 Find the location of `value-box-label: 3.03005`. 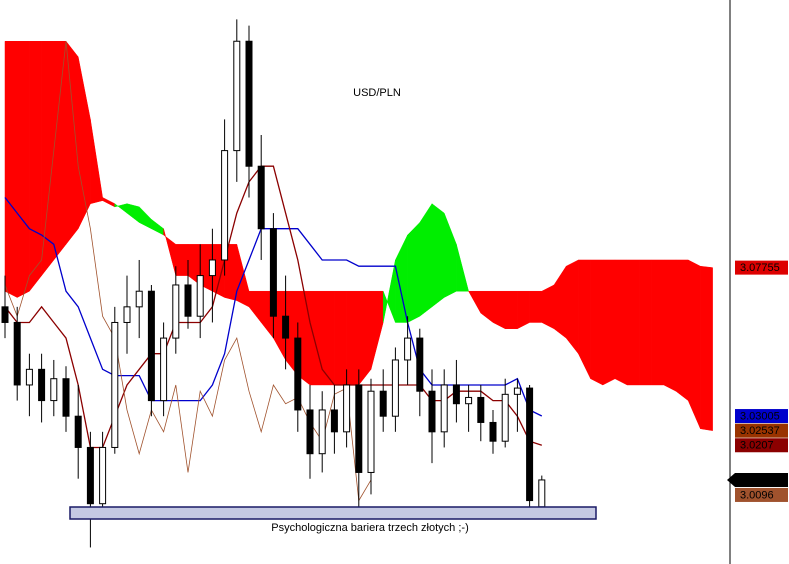

value-box-label: 3.03005 is located at coordinates (760, 416).